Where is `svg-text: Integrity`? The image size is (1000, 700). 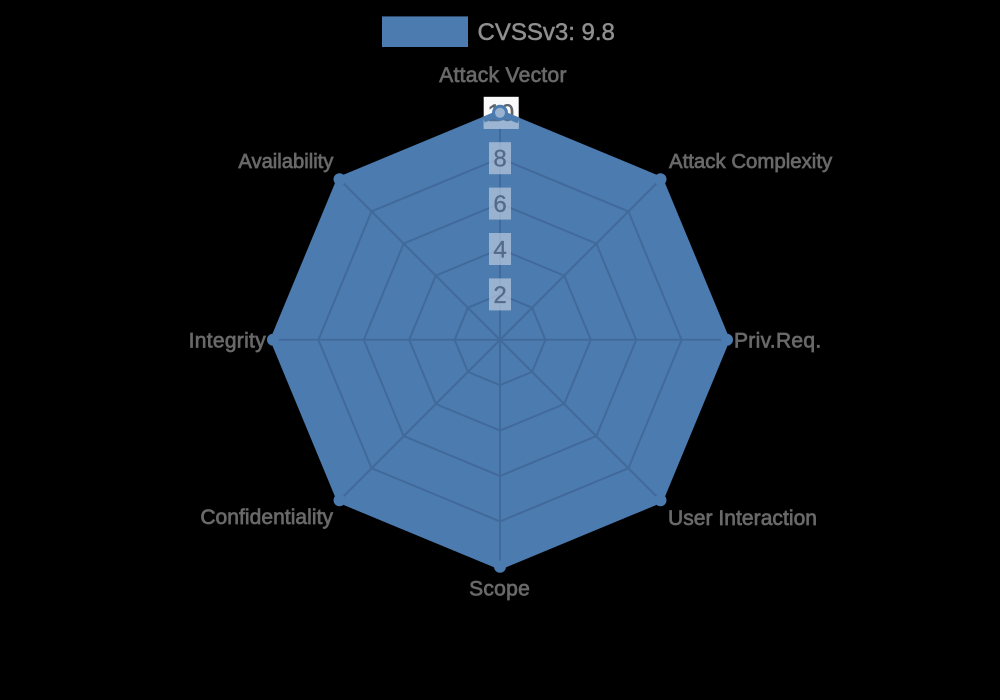
svg-text: Integrity is located at coordinates (228, 341).